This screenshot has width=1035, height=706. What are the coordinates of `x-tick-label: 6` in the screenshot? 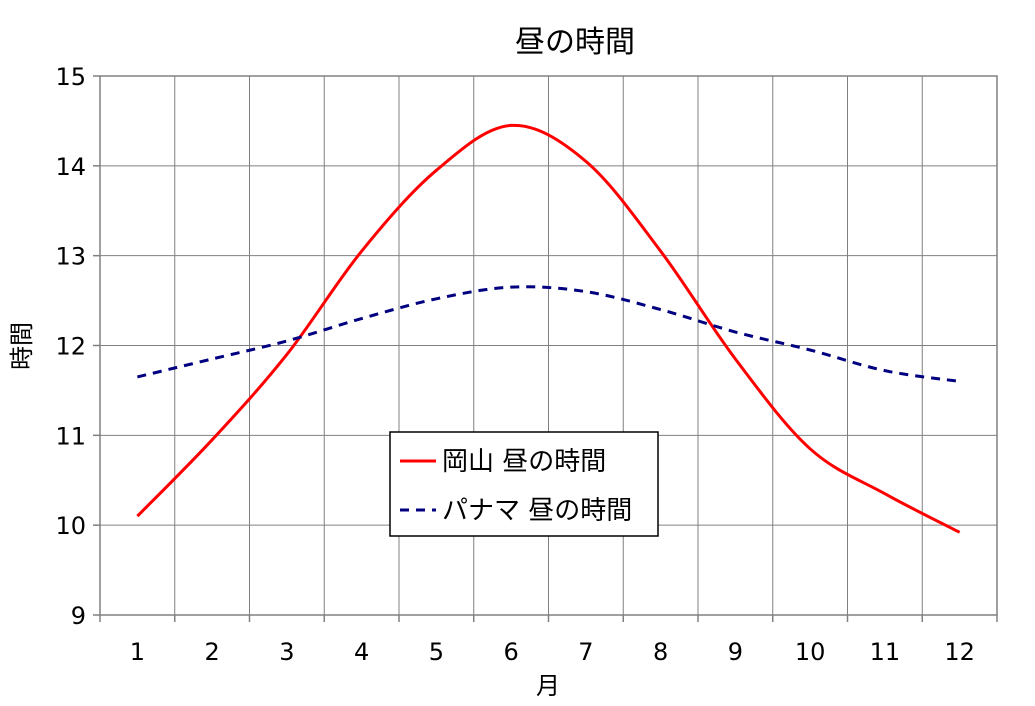 It's located at (510, 652).